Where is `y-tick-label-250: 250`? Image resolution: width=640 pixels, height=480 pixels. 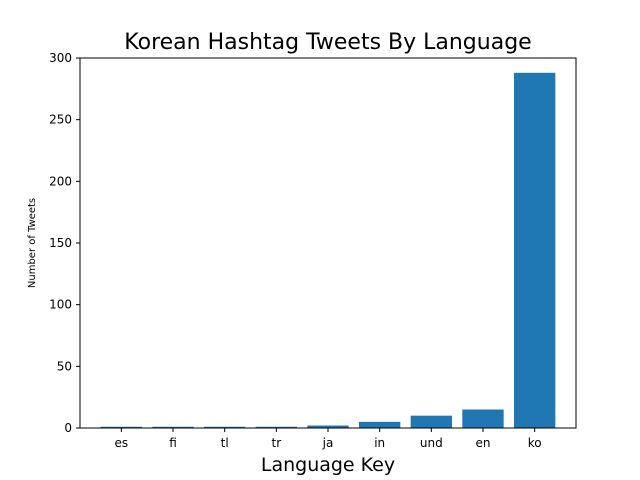
y-tick-label-250: 250 is located at coordinates (60, 120).